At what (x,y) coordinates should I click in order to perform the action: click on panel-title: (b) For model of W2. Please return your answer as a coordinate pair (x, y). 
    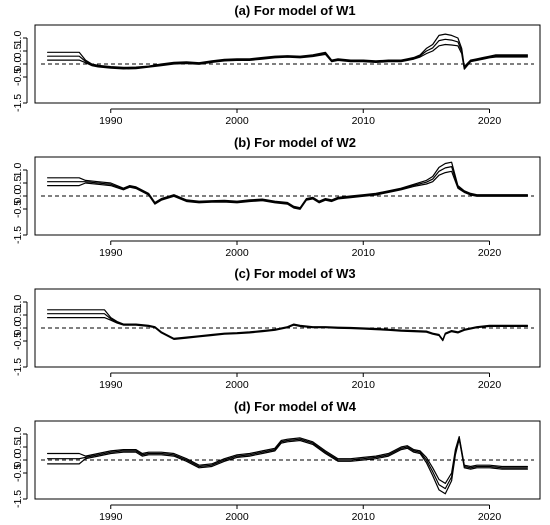
    Looking at the image, I should click on (295, 142).